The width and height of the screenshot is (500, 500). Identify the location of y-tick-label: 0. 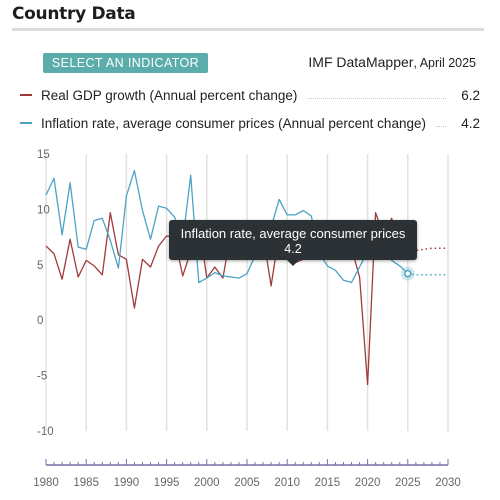
(40, 321).